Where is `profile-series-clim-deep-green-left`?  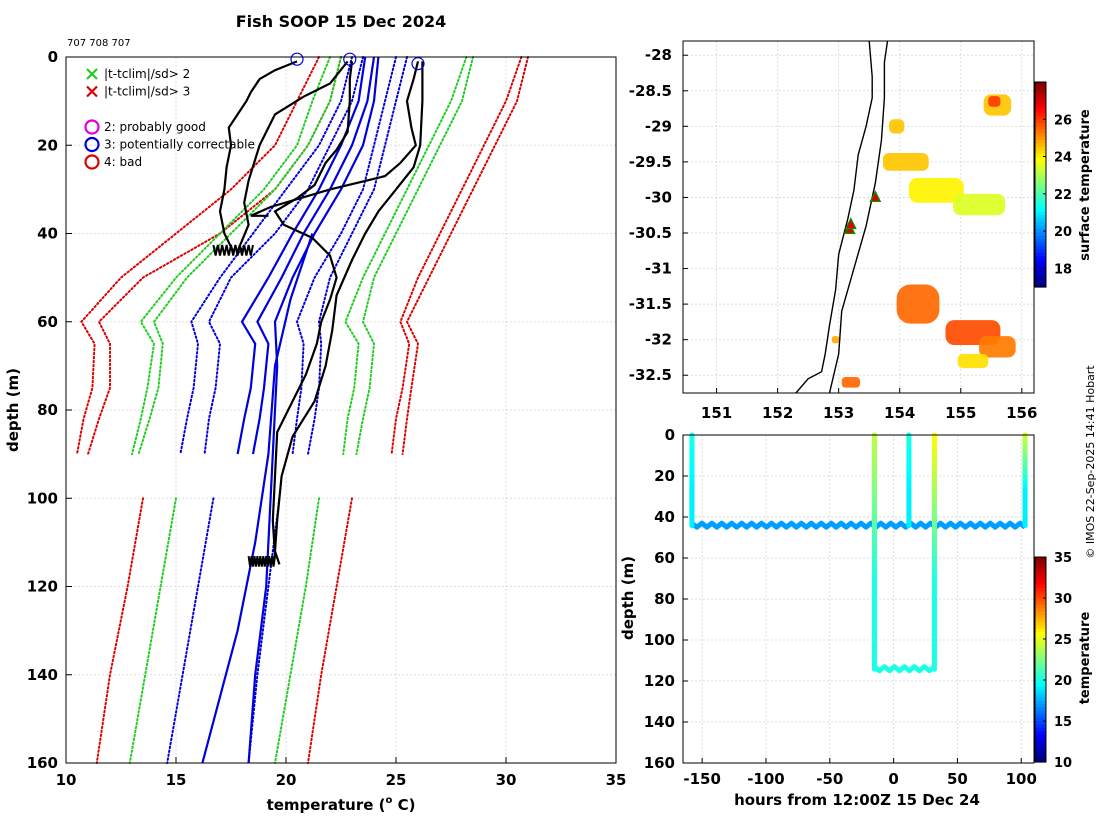
profile-series-clim-deep-green-left is located at coordinates (152, 630).